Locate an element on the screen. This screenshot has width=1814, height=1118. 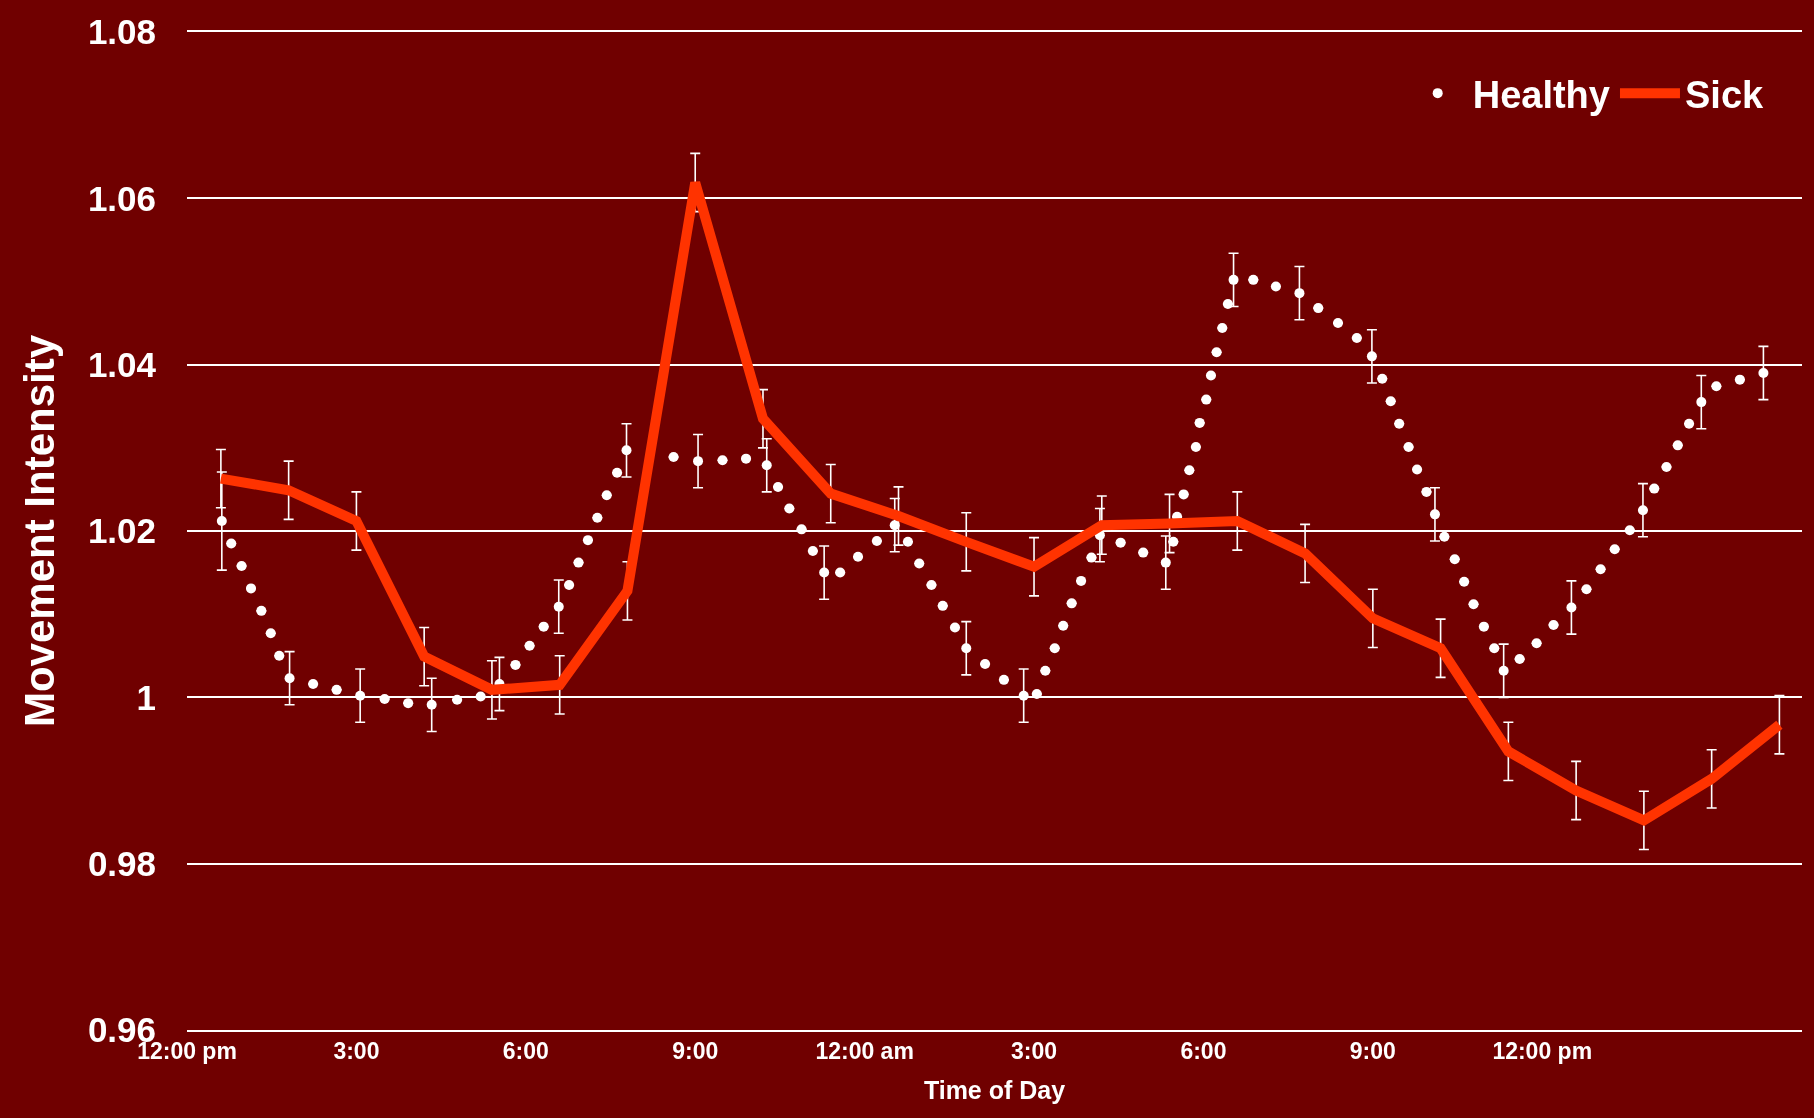
y-axis-title: Movement Intensity is located at coordinates (39, 531).